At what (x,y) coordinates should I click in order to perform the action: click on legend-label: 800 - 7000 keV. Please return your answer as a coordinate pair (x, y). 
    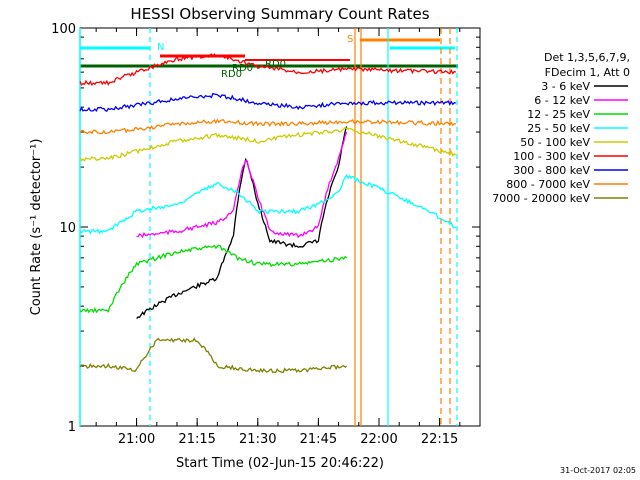
    Looking at the image, I should click on (548, 184).